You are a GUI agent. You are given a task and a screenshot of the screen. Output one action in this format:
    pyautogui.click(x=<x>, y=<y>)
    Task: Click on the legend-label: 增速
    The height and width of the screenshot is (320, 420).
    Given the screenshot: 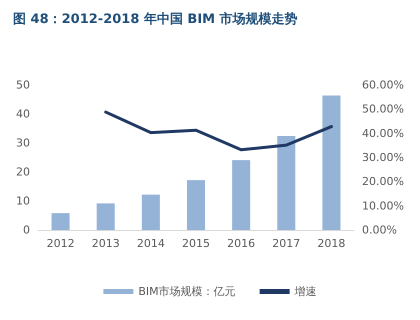 What is the action you would take?
    pyautogui.click(x=305, y=291)
    